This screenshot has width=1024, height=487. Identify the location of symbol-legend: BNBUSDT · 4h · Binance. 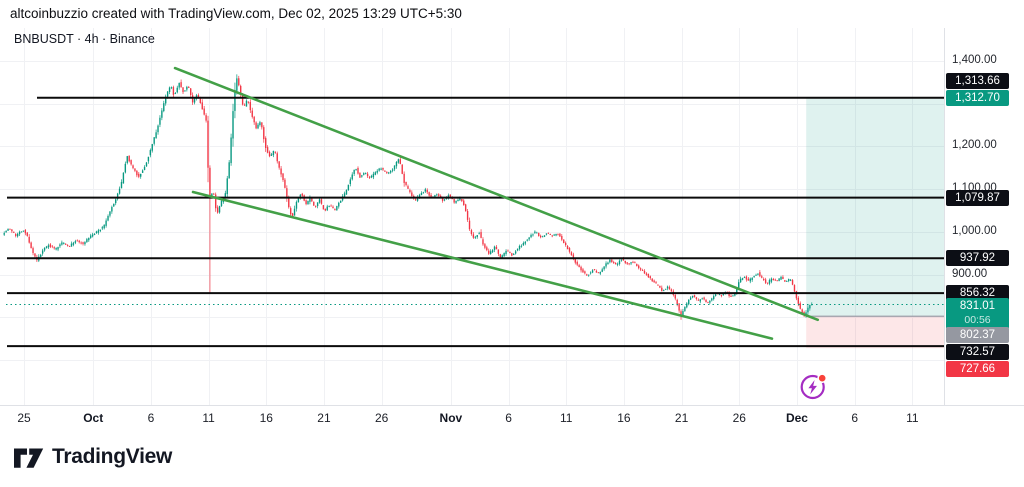
(84, 39).